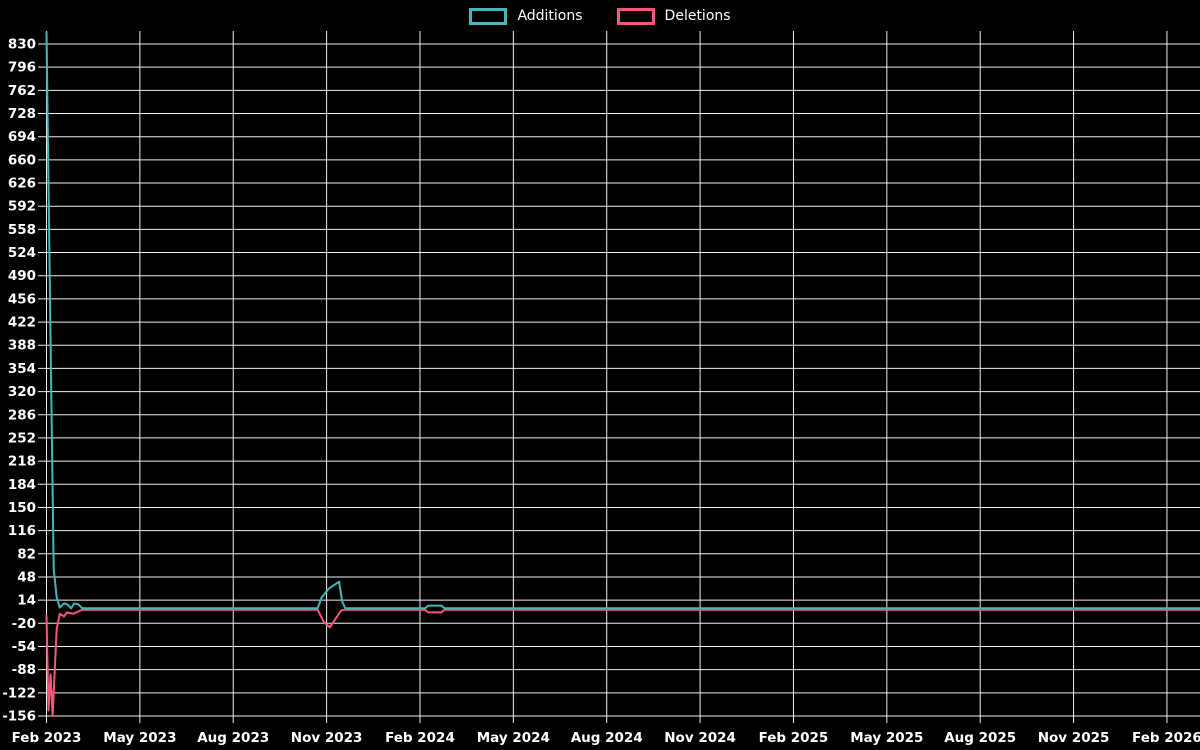 The width and height of the screenshot is (1200, 750). I want to click on y-tick-label: 456, so click(22, 299).